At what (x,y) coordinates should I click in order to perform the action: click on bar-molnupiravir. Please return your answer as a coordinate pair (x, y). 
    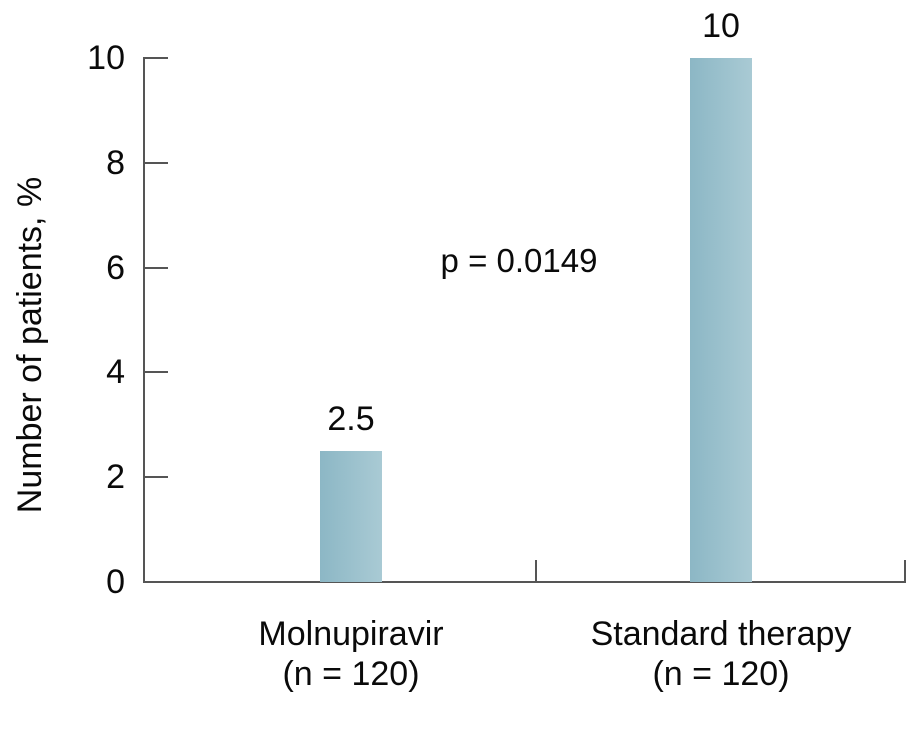
    Looking at the image, I should click on (351, 516).